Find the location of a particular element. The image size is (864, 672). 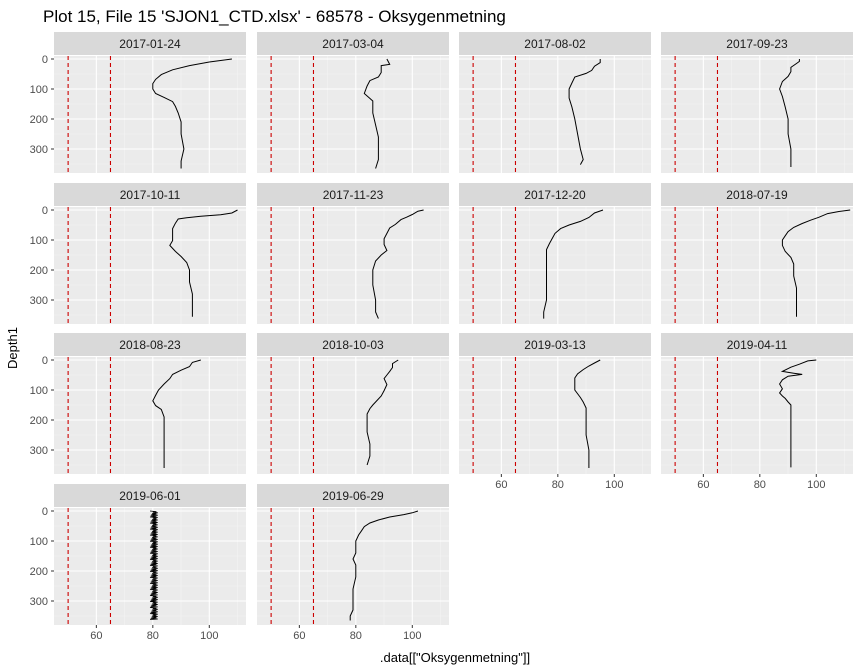

facet-label: 2019-06-29 is located at coordinates (353, 496).